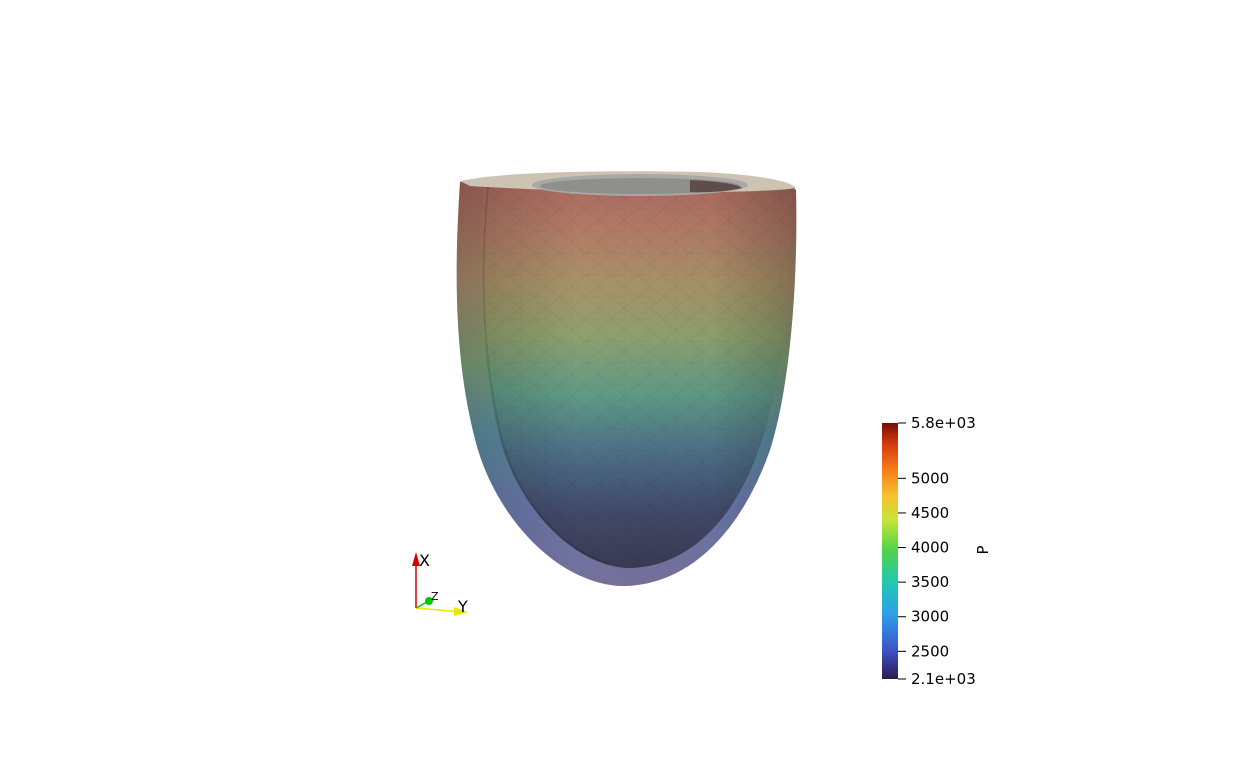  What do you see at coordinates (930, 548) in the screenshot?
I see `color-legend-tick-label: 4000` at bounding box center [930, 548].